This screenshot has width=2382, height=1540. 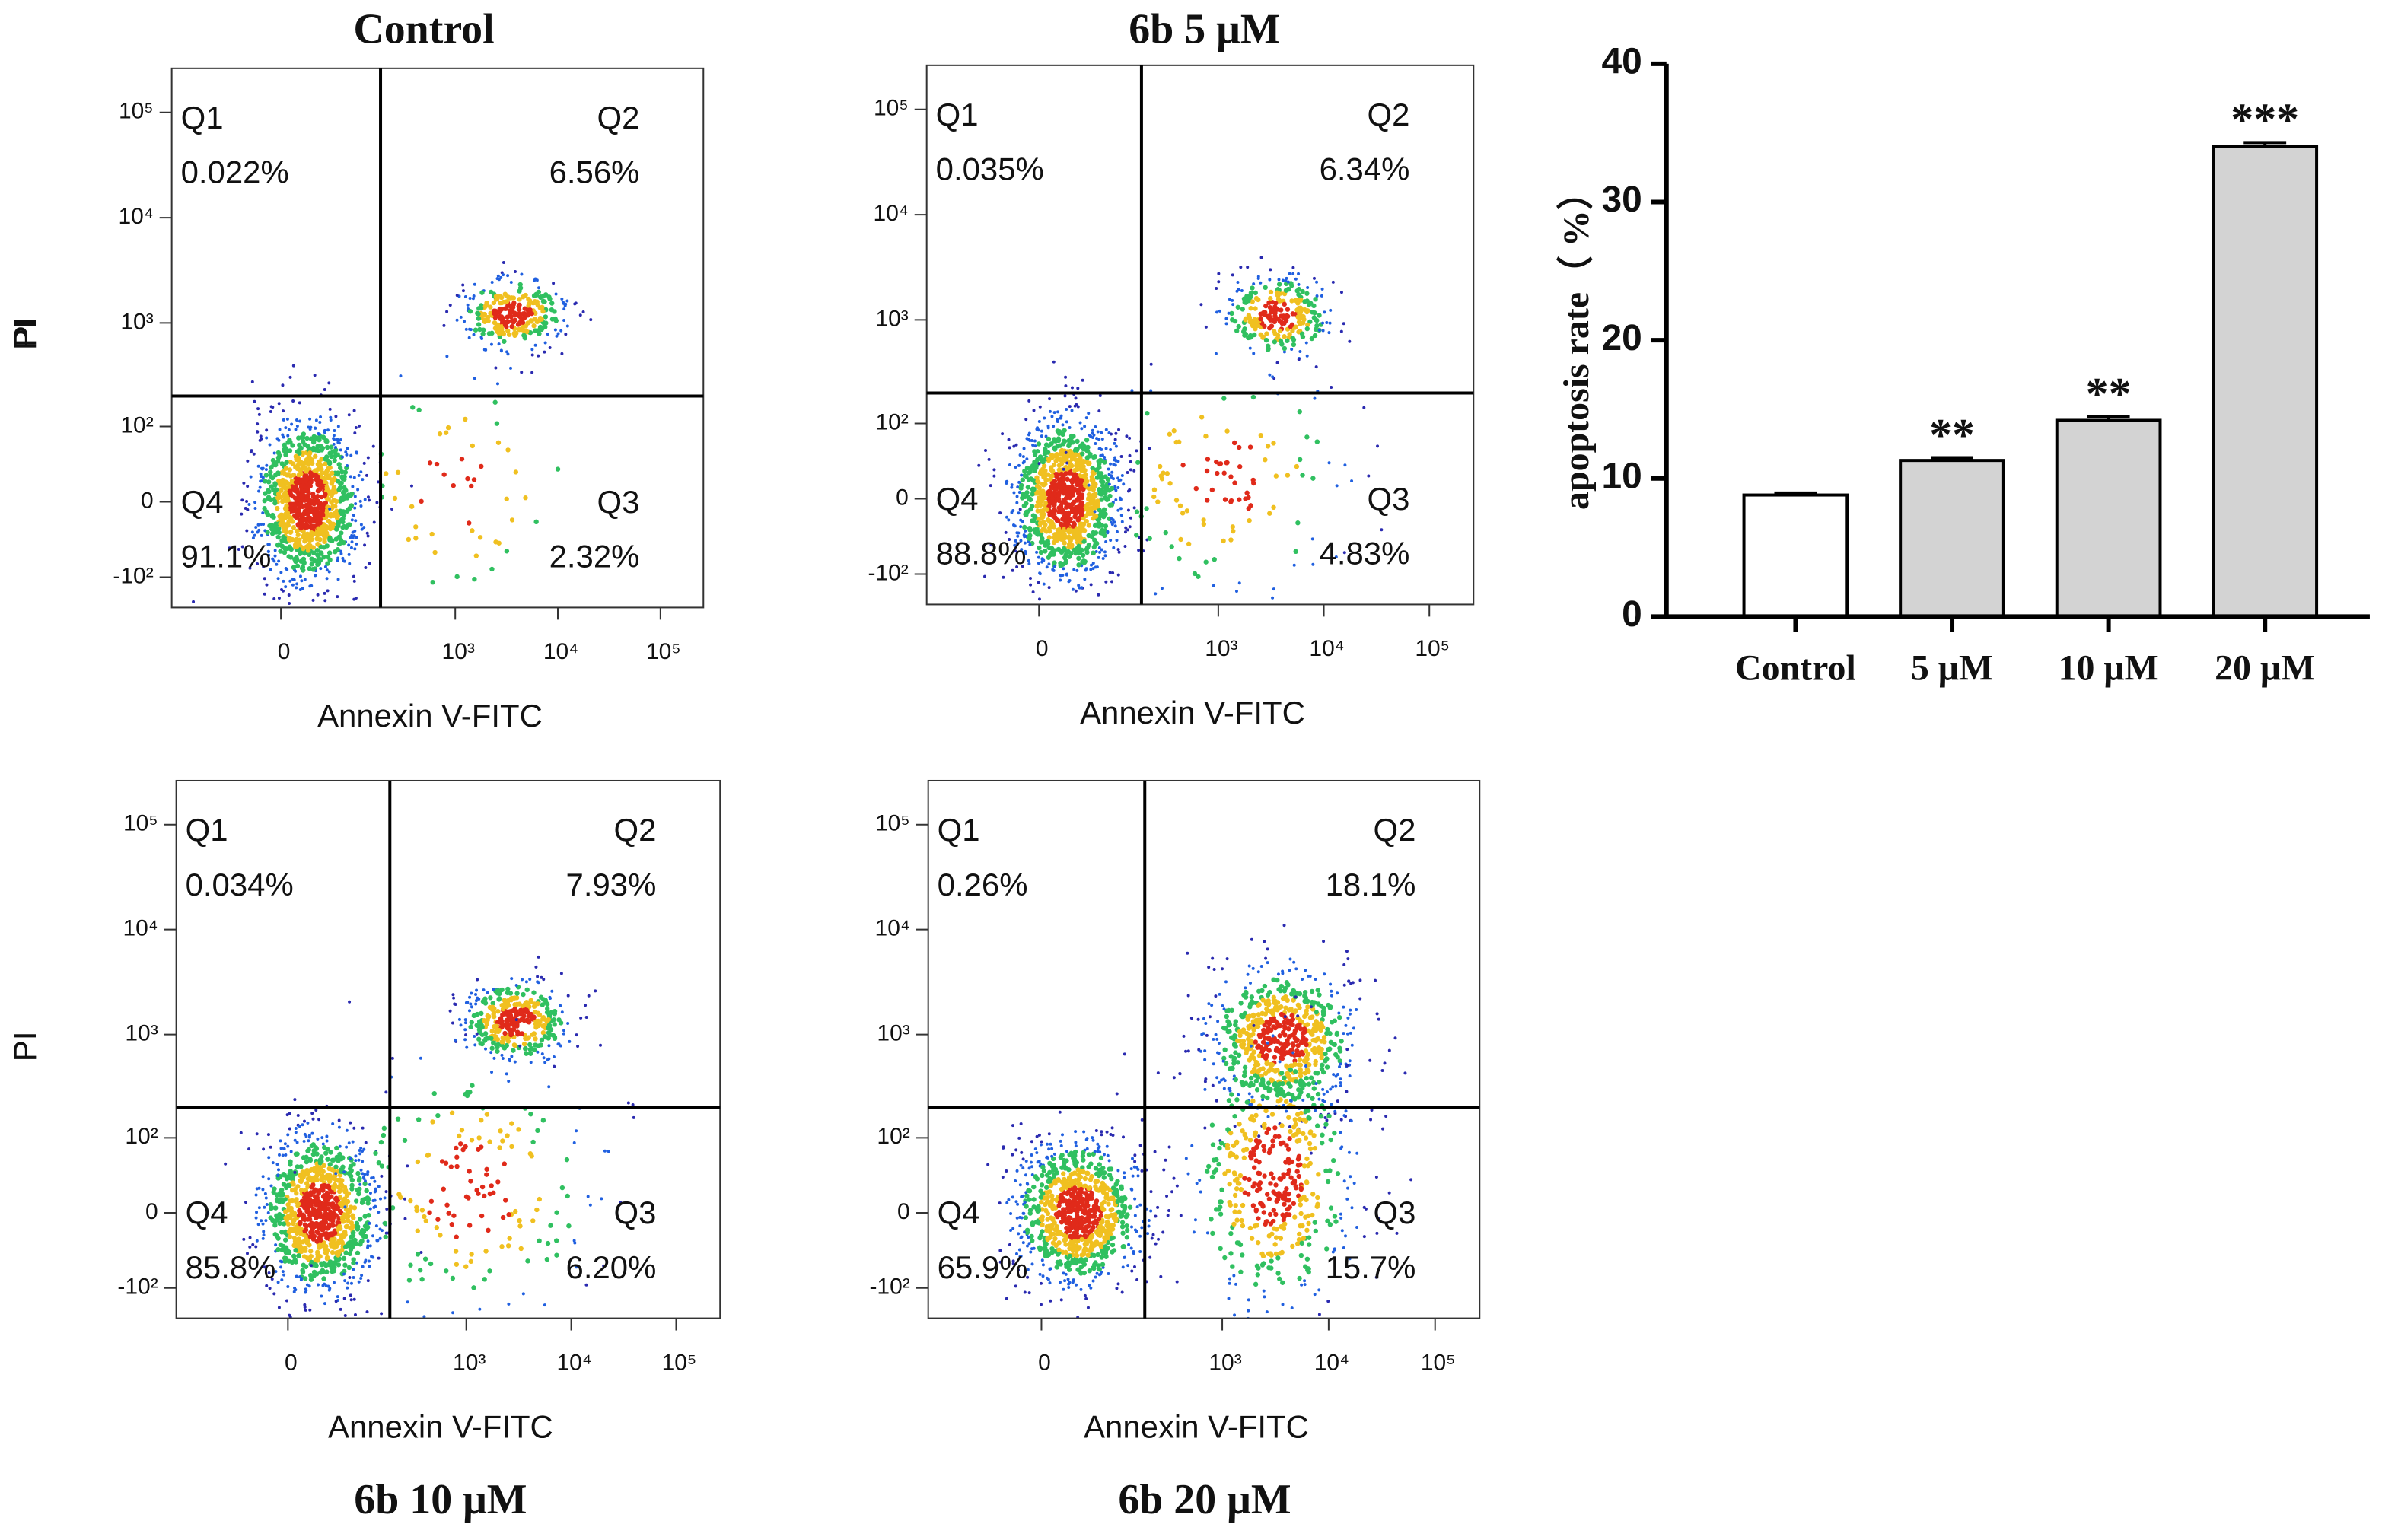 I want to click on x-tick-label: 10⁵, so click(x=663, y=651).